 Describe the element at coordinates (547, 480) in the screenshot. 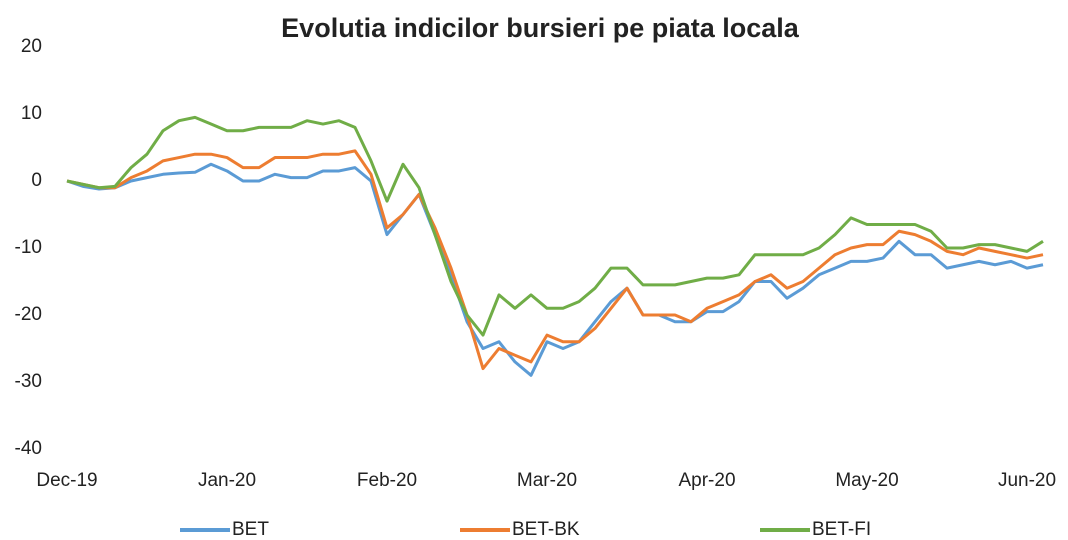

I see `x-tick-label: Mar-20` at that location.